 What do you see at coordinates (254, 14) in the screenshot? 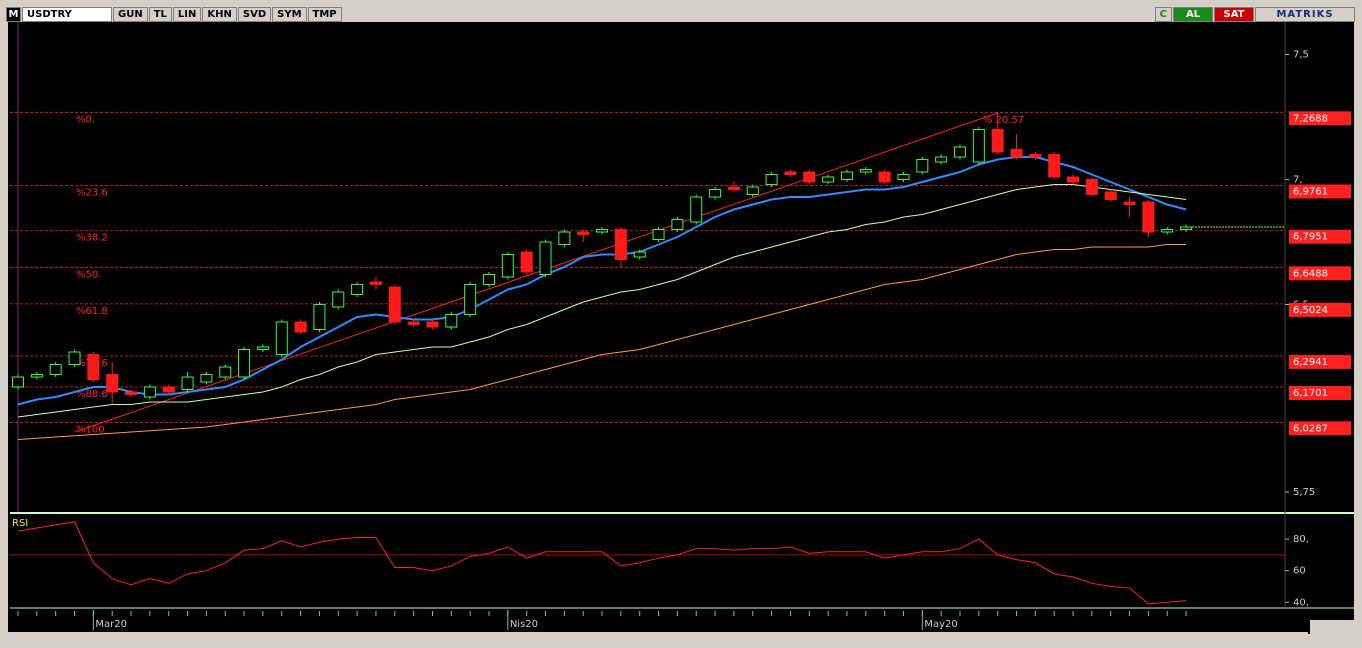
I see `toolbar-button: SVD` at bounding box center [254, 14].